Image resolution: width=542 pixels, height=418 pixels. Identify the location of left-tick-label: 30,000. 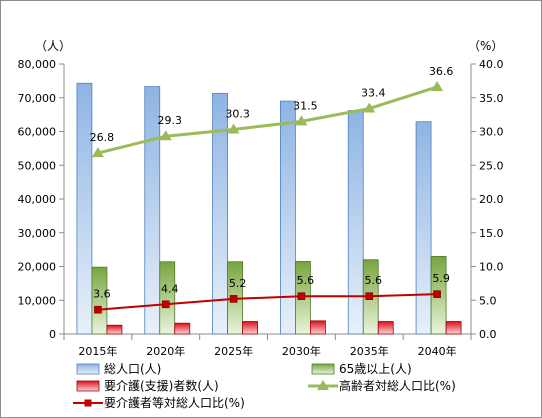
(37, 233).